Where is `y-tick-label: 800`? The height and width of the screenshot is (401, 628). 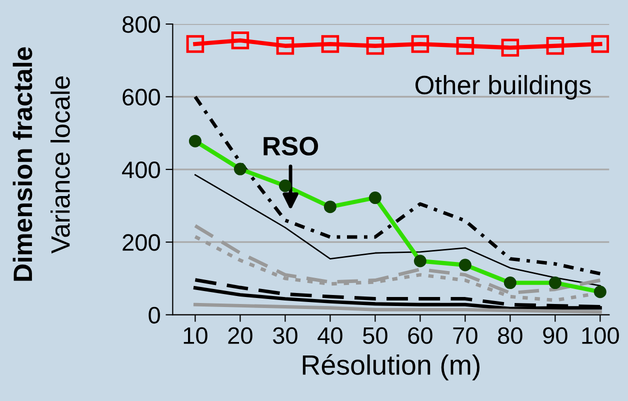 y-tick-label: 800 is located at coordinates (141, 24).